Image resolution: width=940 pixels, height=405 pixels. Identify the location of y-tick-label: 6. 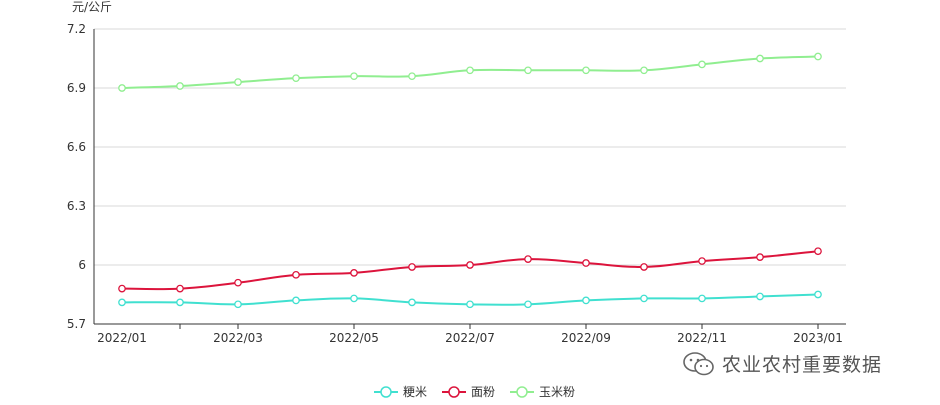
(82, 265).